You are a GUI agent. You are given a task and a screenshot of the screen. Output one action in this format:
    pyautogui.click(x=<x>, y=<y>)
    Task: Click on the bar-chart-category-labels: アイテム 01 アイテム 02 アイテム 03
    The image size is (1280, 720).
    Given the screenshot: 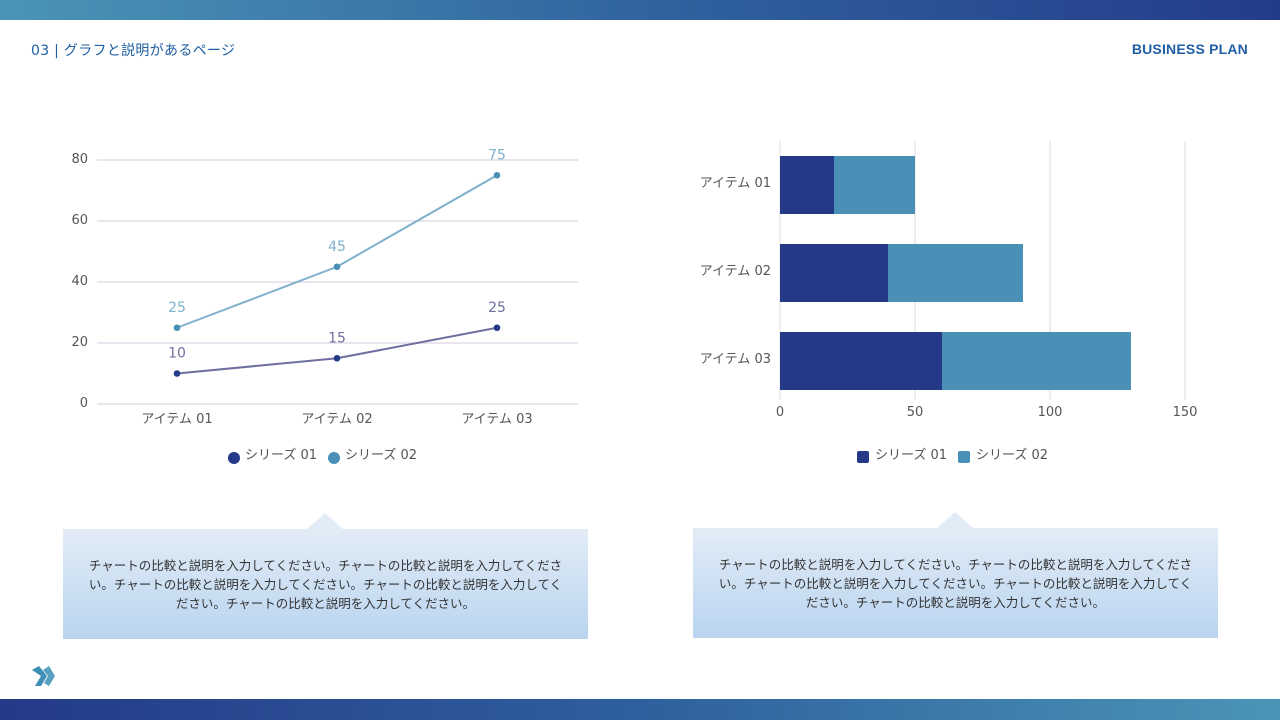 What is the action you would take?
    pyautogui.click(x=735, y=271)
    